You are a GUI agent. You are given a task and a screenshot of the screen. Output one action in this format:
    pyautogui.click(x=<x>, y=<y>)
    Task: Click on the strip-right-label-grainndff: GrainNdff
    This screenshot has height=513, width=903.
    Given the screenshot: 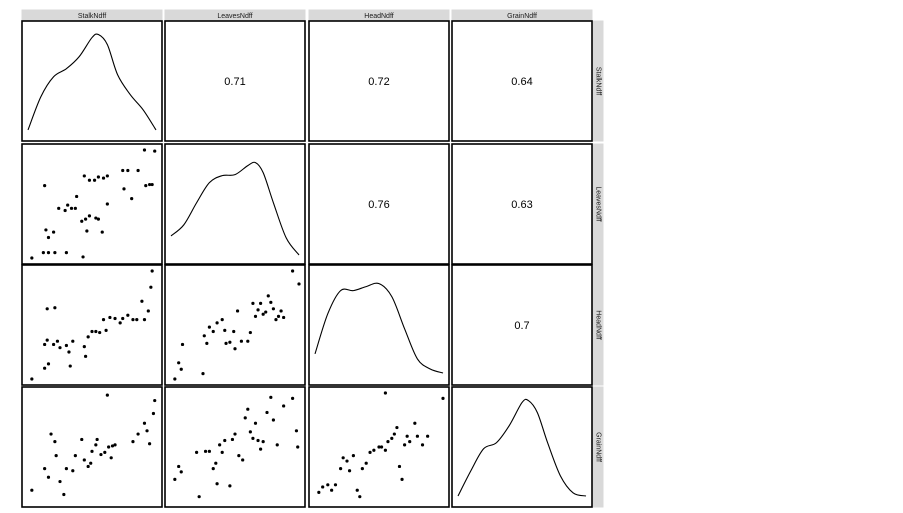 What is the action you would take?
    pyautogui.click(x=598, y=447)
    